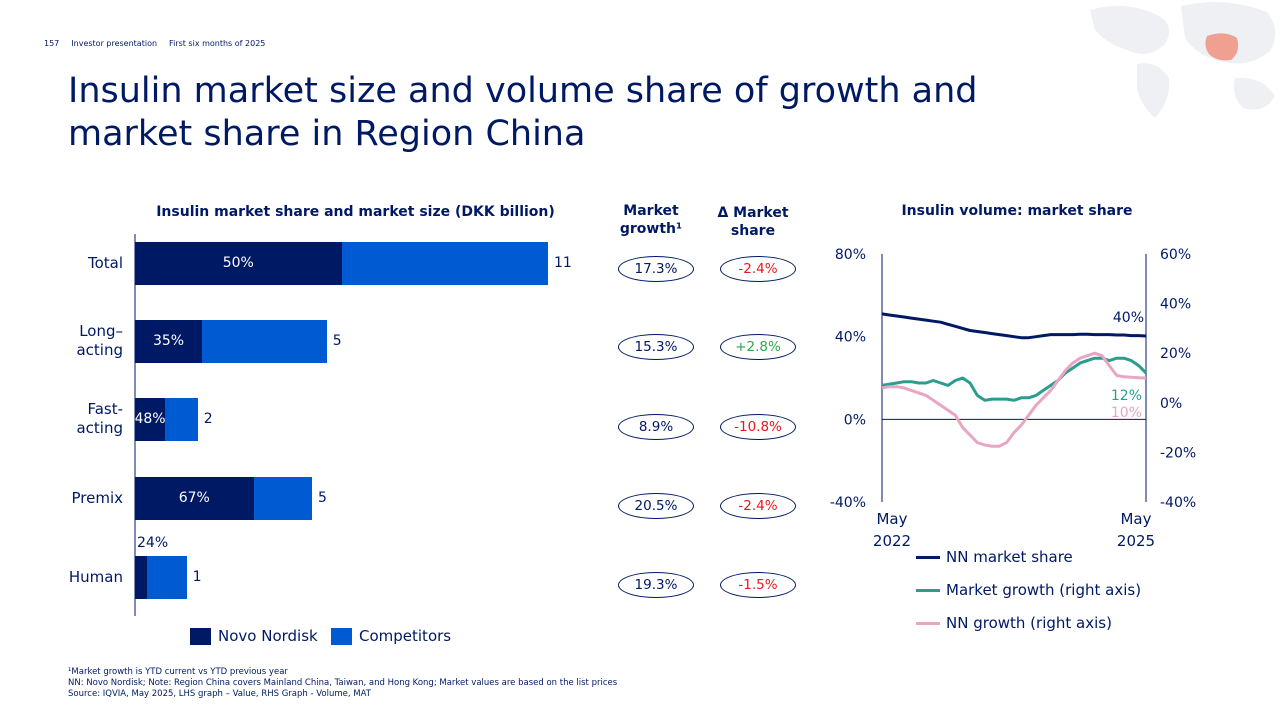 This screenshot has width=1280, height=720. What do you see at coordinates (282, 498) in the screenshot?
I see `bar-competitors-premix` at bounding box center [282, 498].